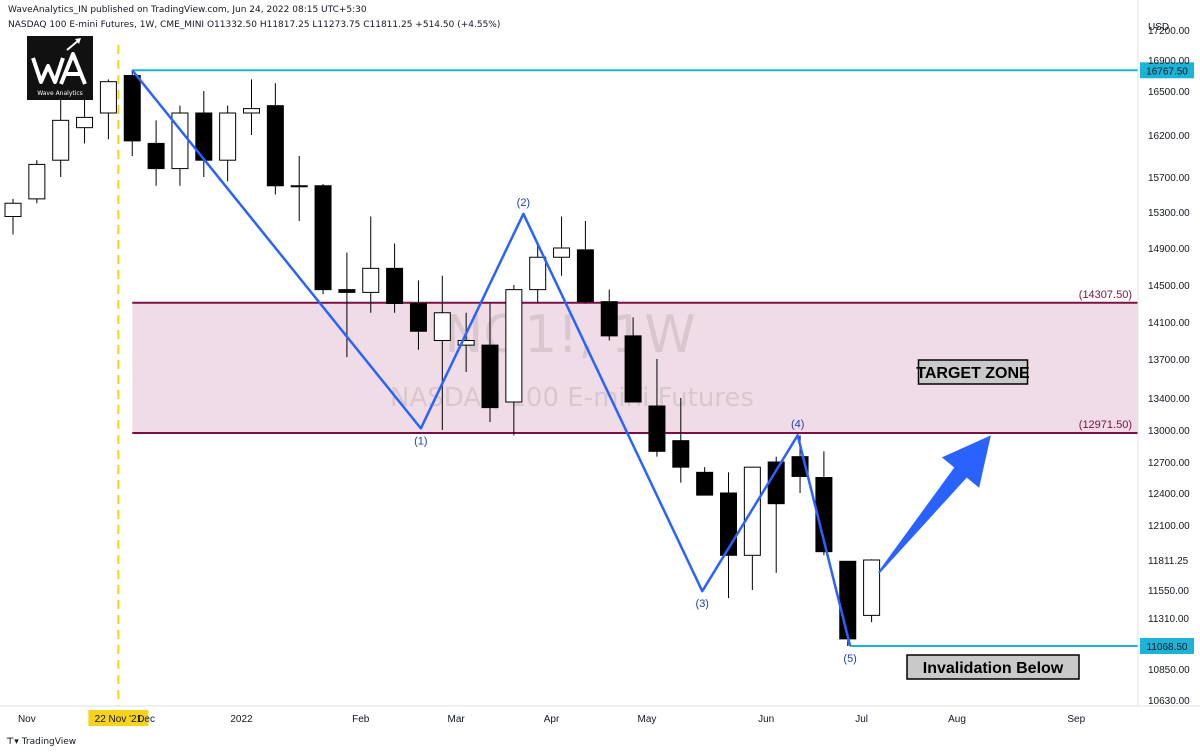 The height and width of the screenshot is (753, 1200). Describe the element at coordinates (1169, 431) in the screenshot. I see `price-tick-label: 13000.00` at that location.